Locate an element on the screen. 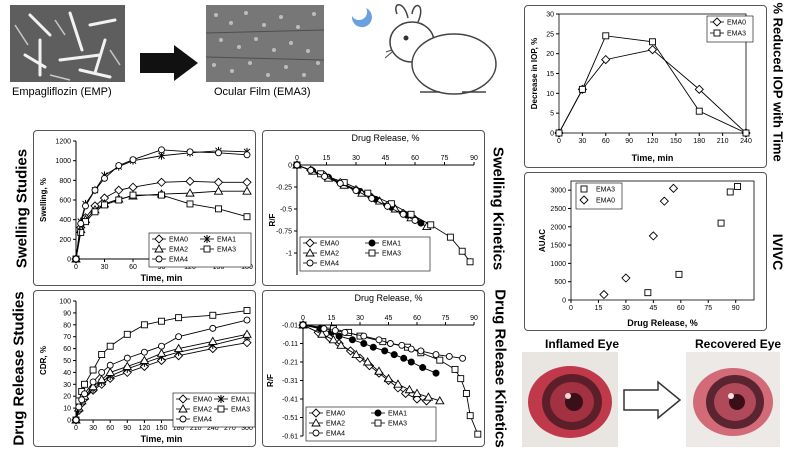 This screenshot has height=452, width=800. ivivc-title: IVIVC is located at coordinates (778, 252).